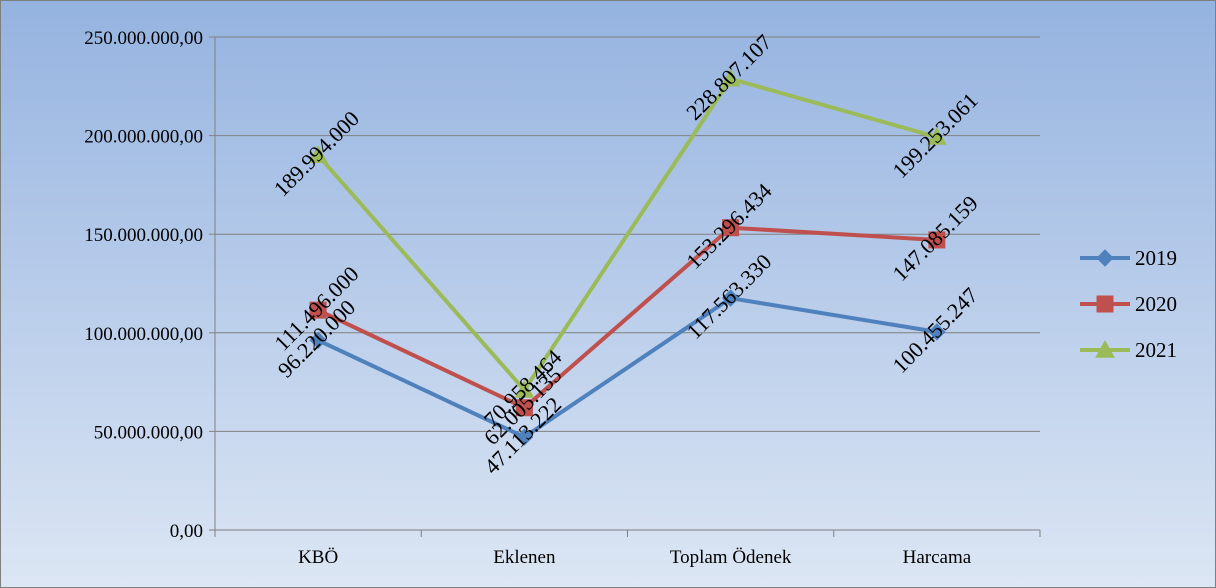 The width and height of the screenshot is (1216, 588). I want to click on y-tick-label: 100.000.000,00, so click(143, 334).